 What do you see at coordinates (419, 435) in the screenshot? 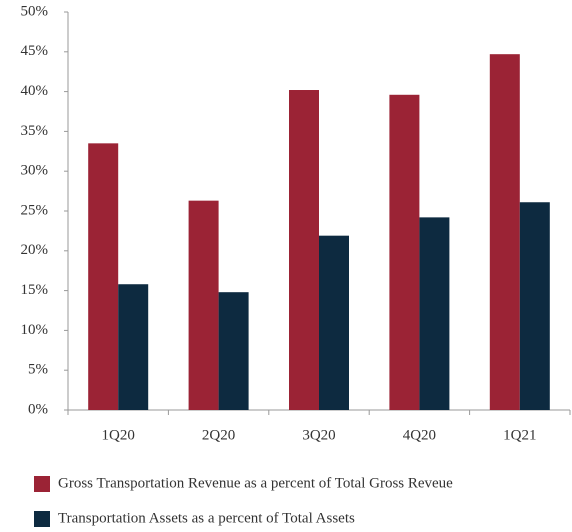
I see `x-tick-label: 4Q20` at bounding box center [419, 435].